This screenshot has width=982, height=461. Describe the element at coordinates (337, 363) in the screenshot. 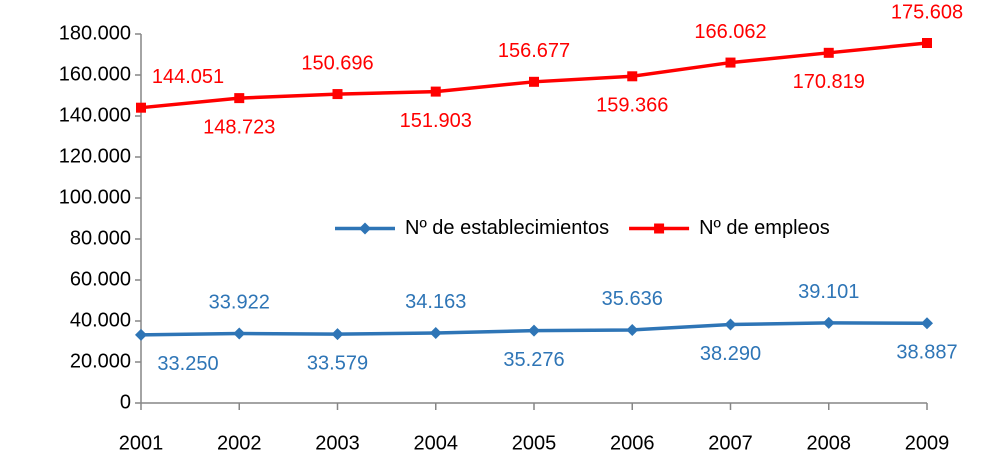

I see `data-label: 33.579` at that location.